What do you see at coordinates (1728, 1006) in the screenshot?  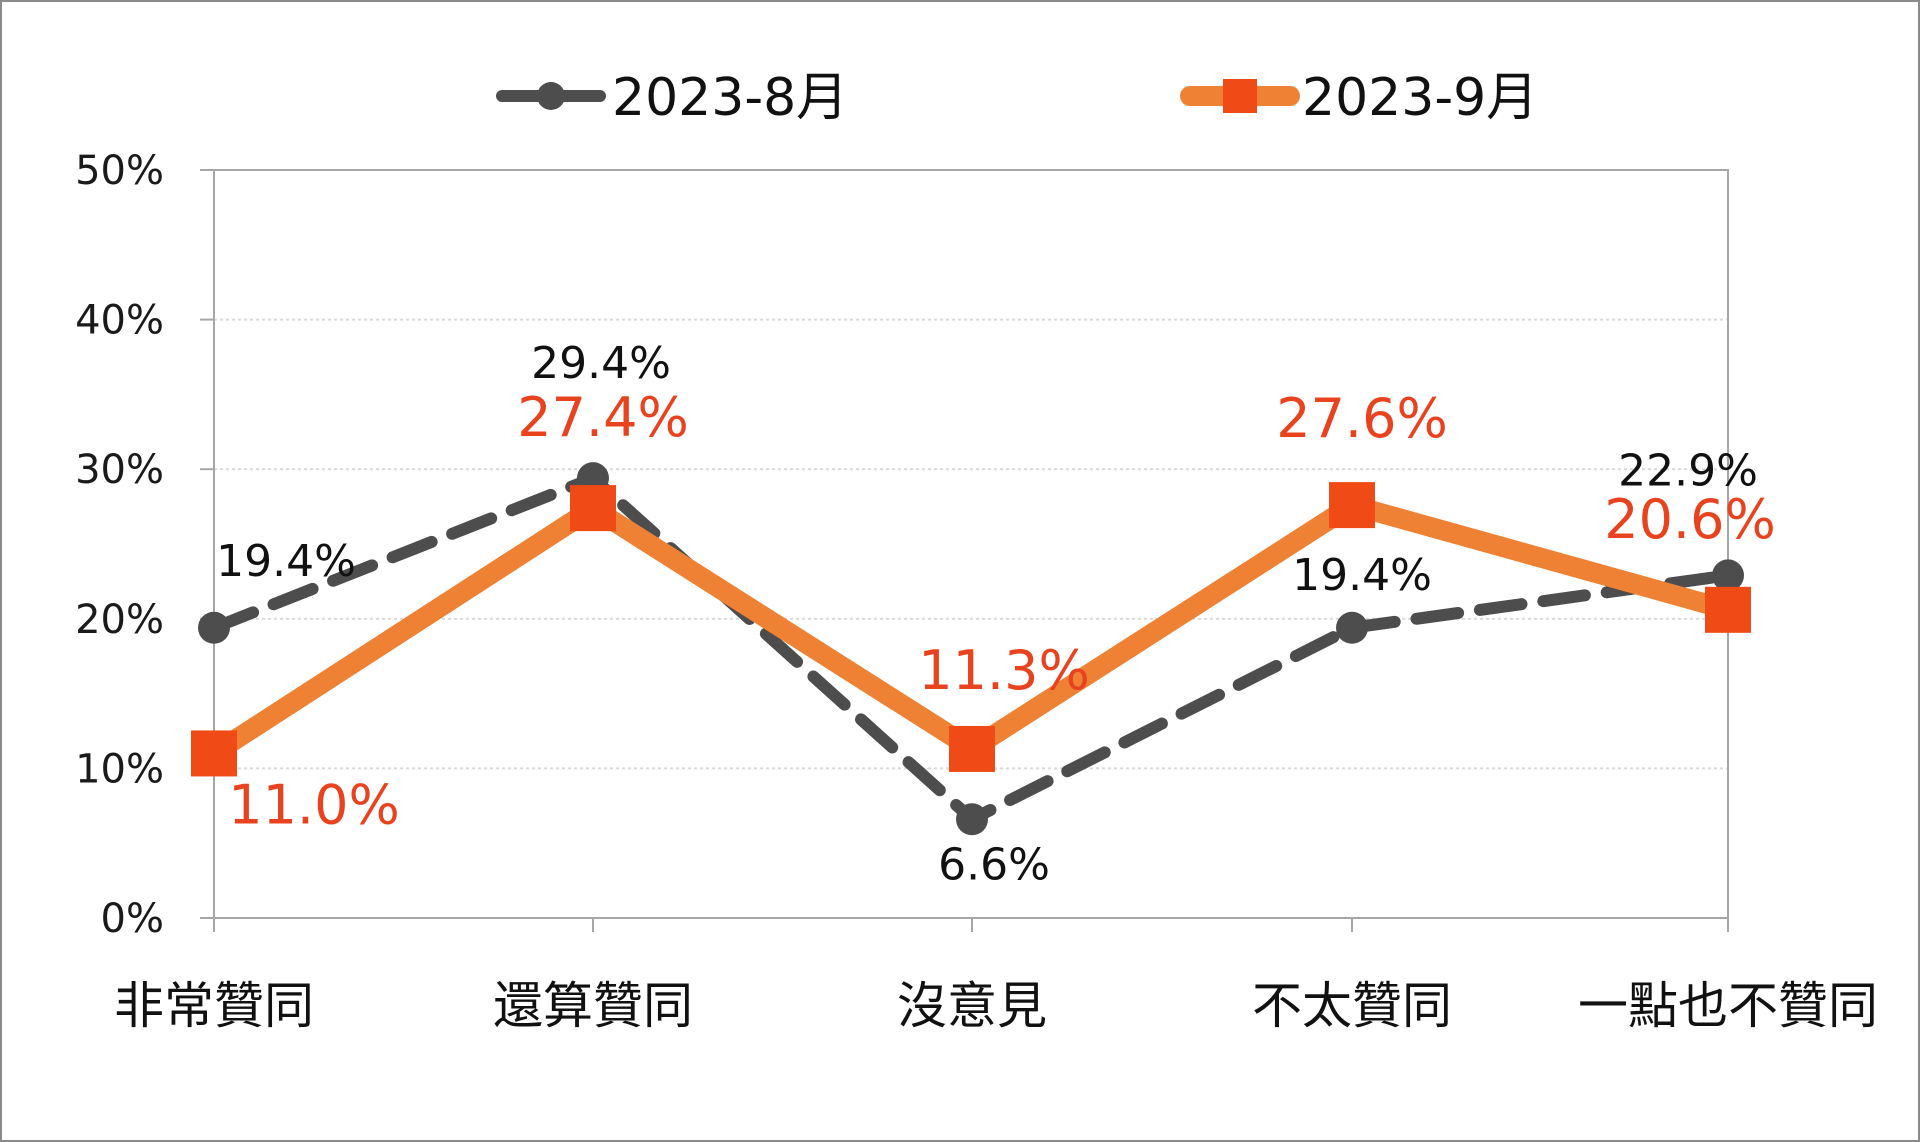 I see `category-label: 一點也不贊同` at bounding box center [1728, 1006].